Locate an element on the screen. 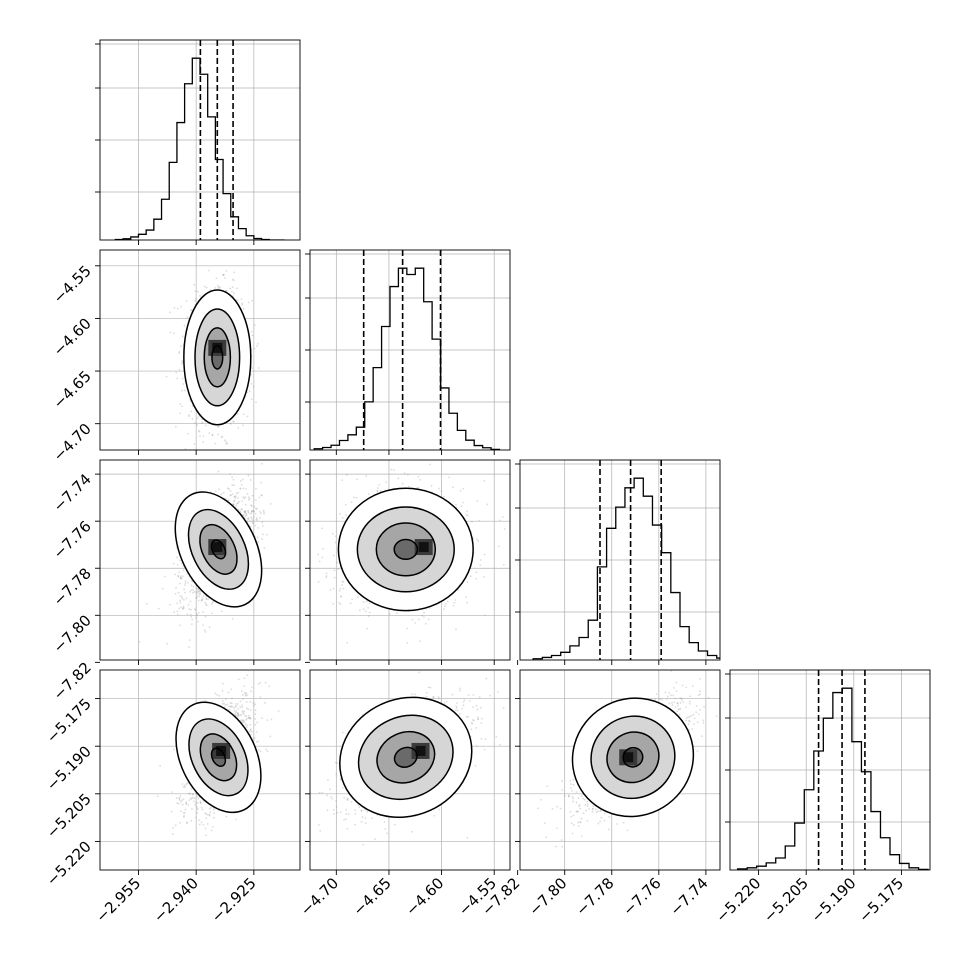 The width and height of the screenshot is (970, 970). histogram-step is located at coordinates (626, 568).